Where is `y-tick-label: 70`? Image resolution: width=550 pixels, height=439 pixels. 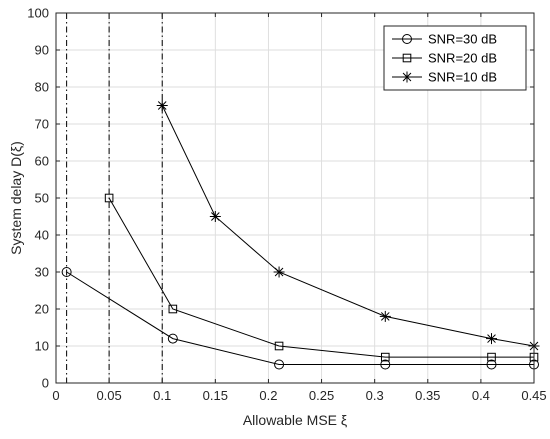 y-tick-label: 70 is located at coordinates (42, 124).